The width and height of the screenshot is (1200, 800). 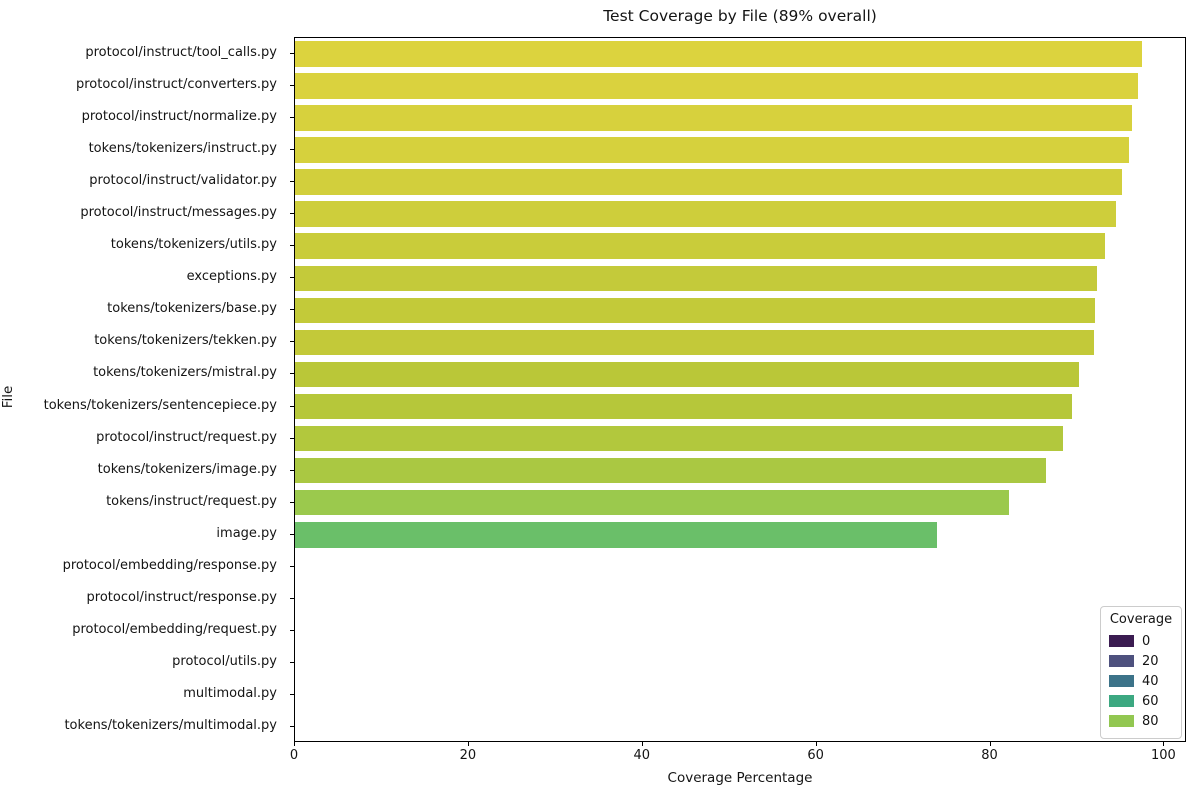 What do you see at coordinates (185, 373) in the screenshot?
I see `y-label: tokens/tokenizers/mistral.py` at bounding box center [185, 373].